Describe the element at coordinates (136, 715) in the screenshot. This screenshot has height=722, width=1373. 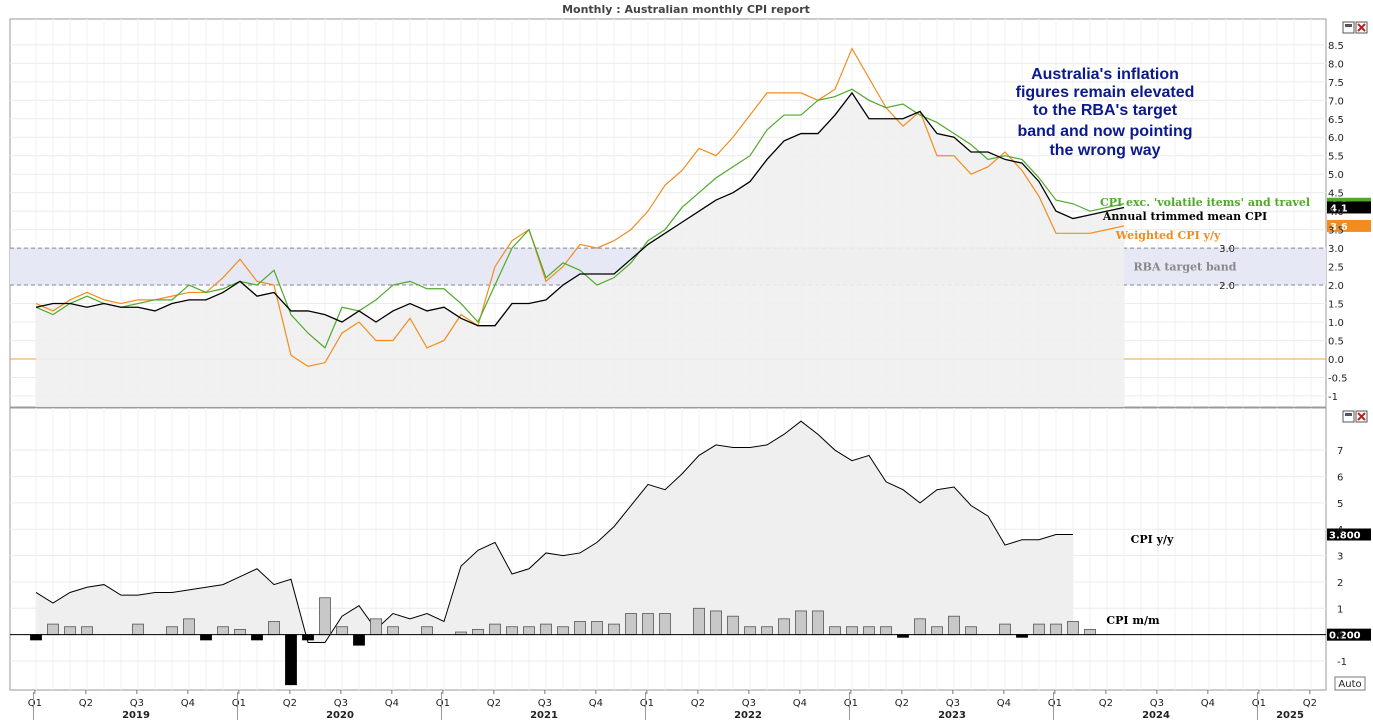
I see `x-tick-year: 2019` at that location.